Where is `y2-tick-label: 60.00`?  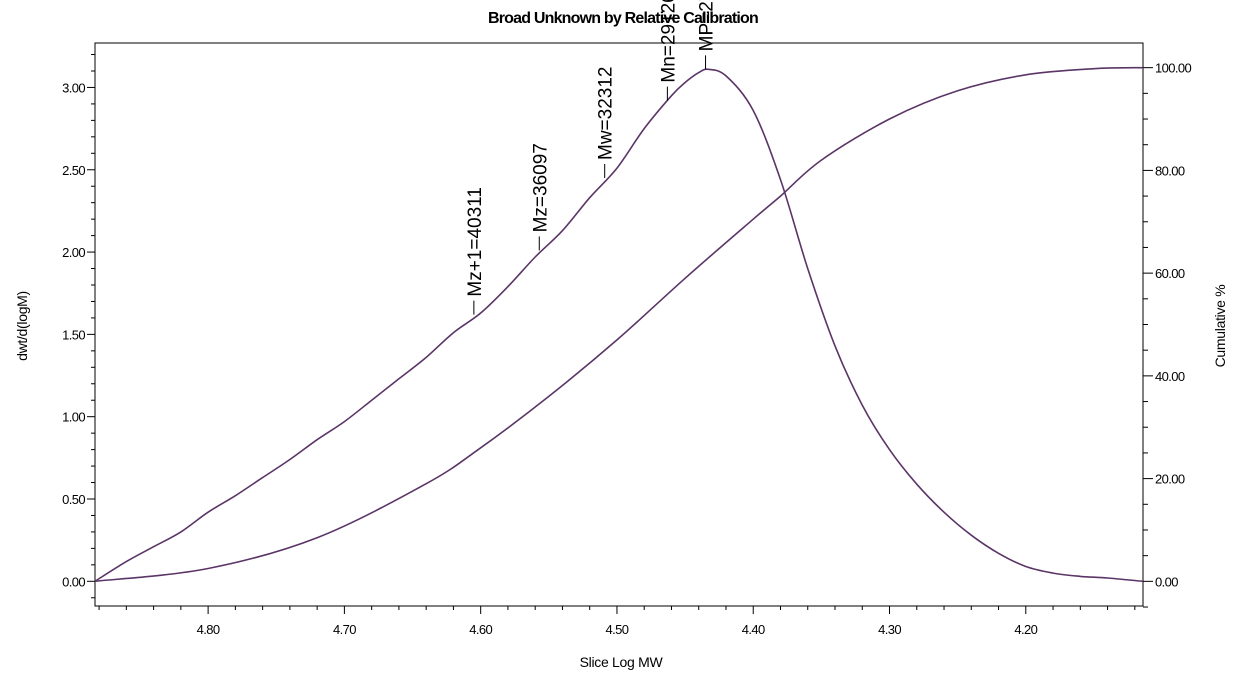 y2-tick-label: 60.00 is located at coordinates (1170, 273).